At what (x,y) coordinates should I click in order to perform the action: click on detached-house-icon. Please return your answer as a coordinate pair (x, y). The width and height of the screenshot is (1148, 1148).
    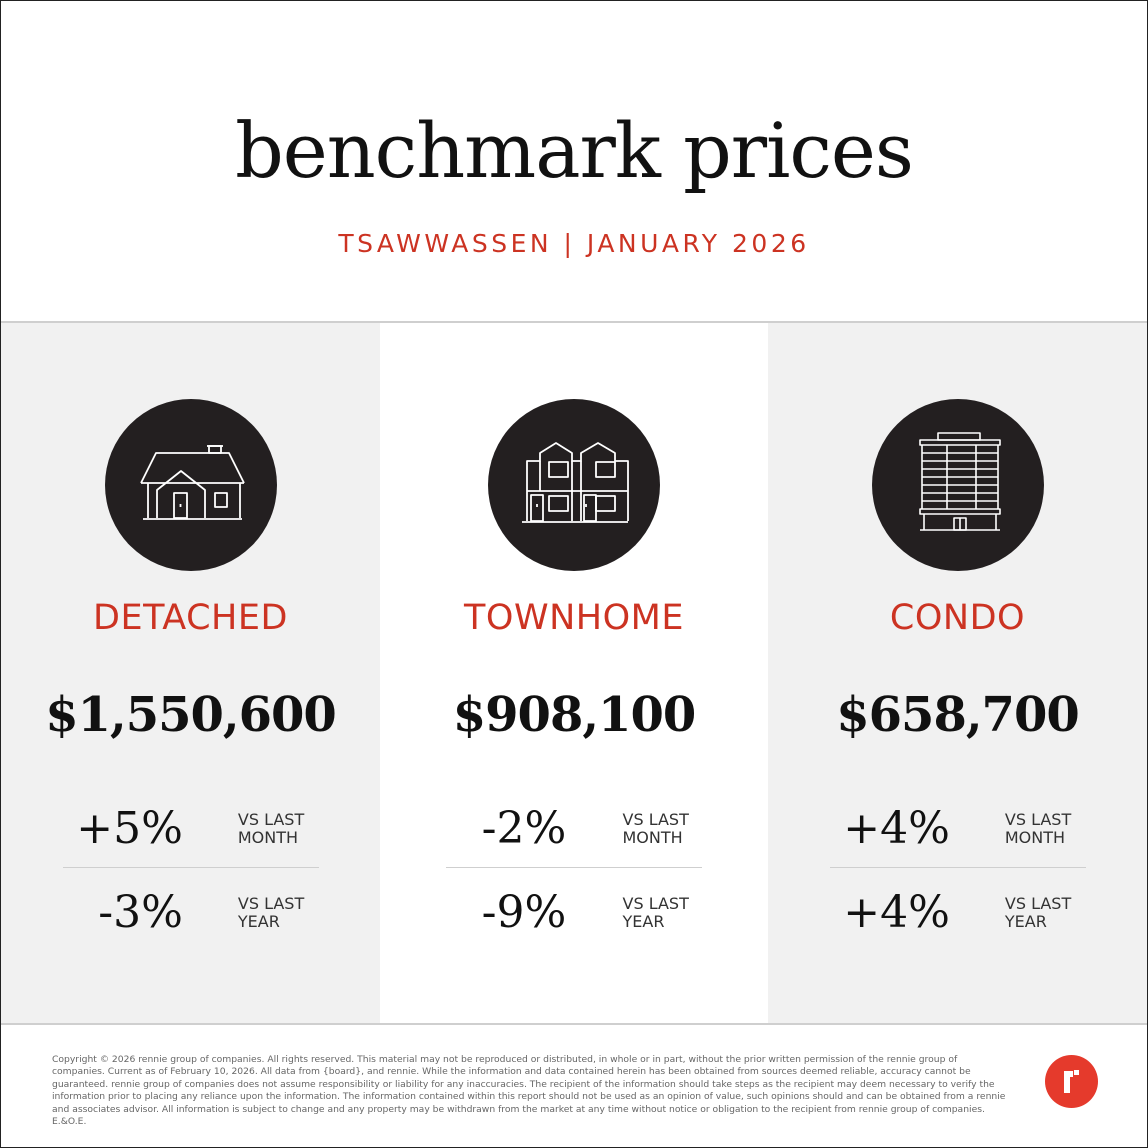
    Looking at the image, I should click on (190, 485).